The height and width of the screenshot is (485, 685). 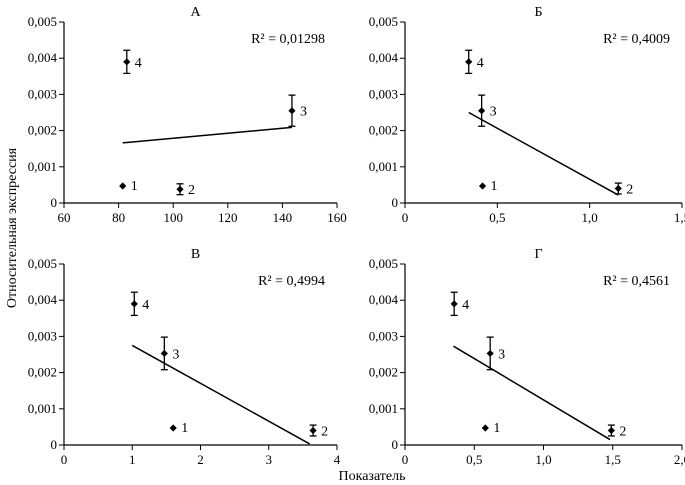 What do you see at coordinates (288, 39) in the screenshot?
I see `r-squared-label: R² = 0,01298` at bounding box center [288, 39].